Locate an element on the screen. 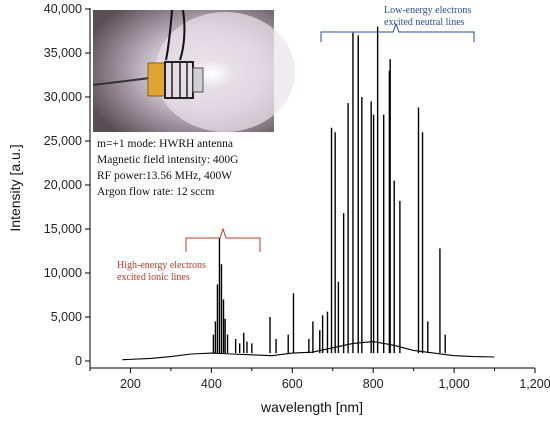 The image size is (550, 423). x-tick-label: 200 is located at coordinates (130, 384).